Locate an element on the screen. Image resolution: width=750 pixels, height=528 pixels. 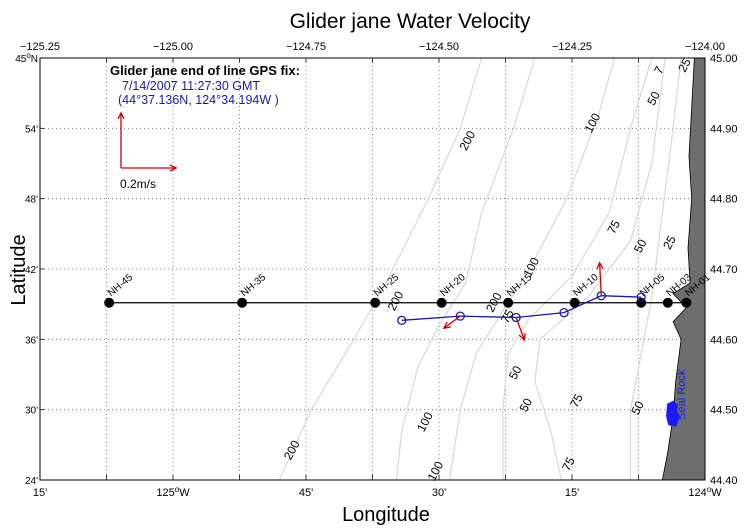
right-tick-label: 44.60 is located at coordinates (724, 340).